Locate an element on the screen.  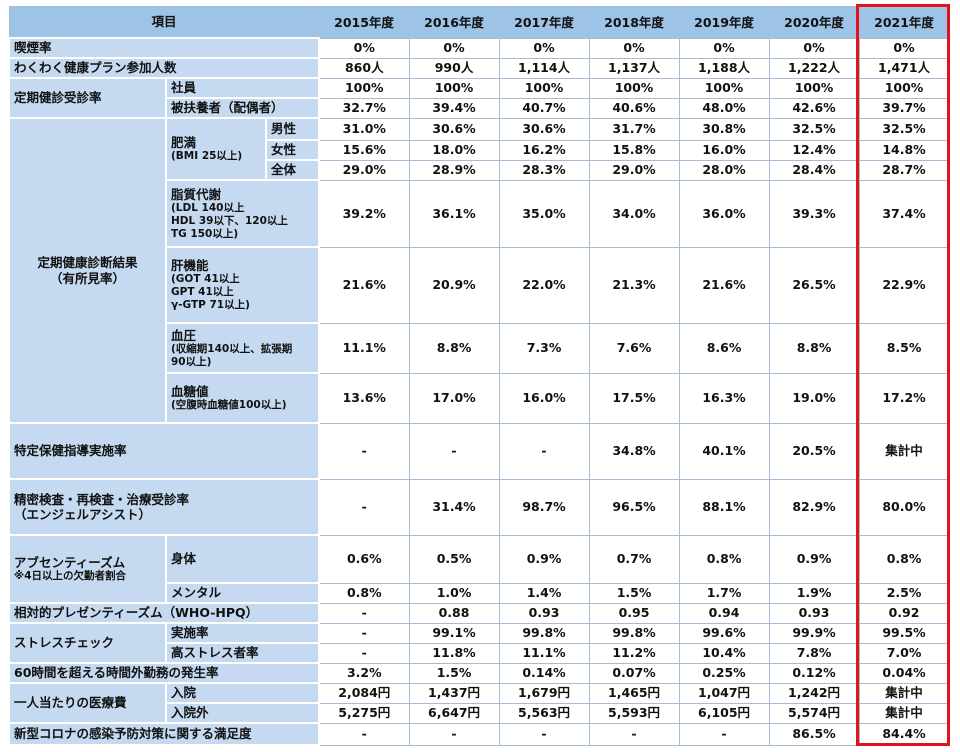
value-cell: 0.9% is located at coordinates (544, 559).